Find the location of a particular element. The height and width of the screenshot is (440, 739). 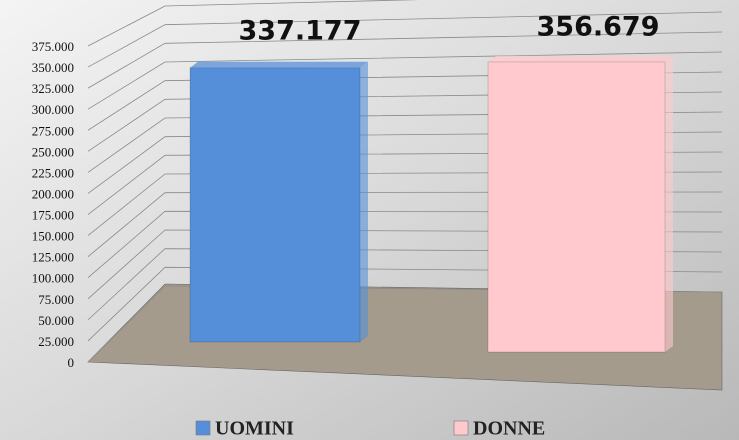

y-tick-label: 100.000 is located at coordinates (53, 278).